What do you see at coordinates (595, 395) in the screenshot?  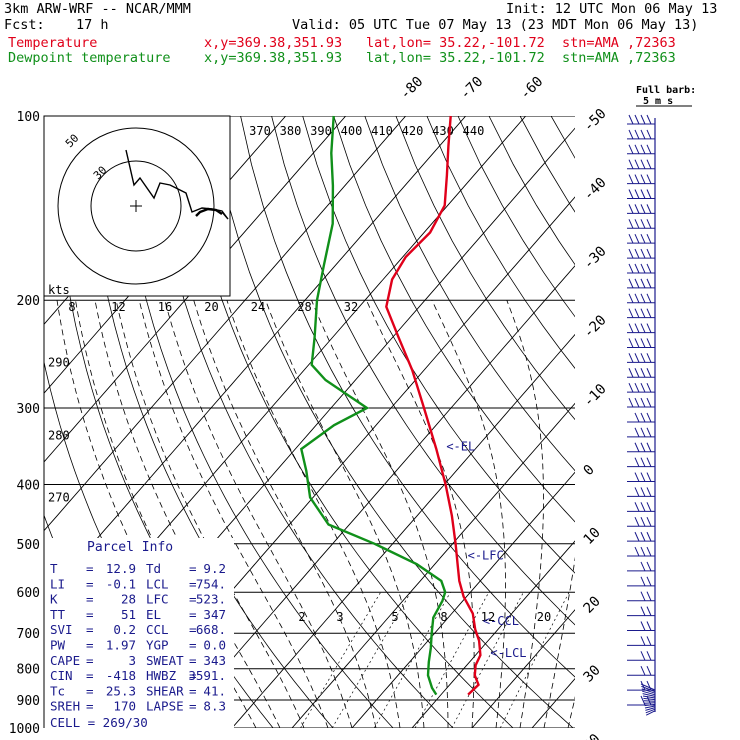 I see `isotherm-label: -10` at bounding box center [595, 395].